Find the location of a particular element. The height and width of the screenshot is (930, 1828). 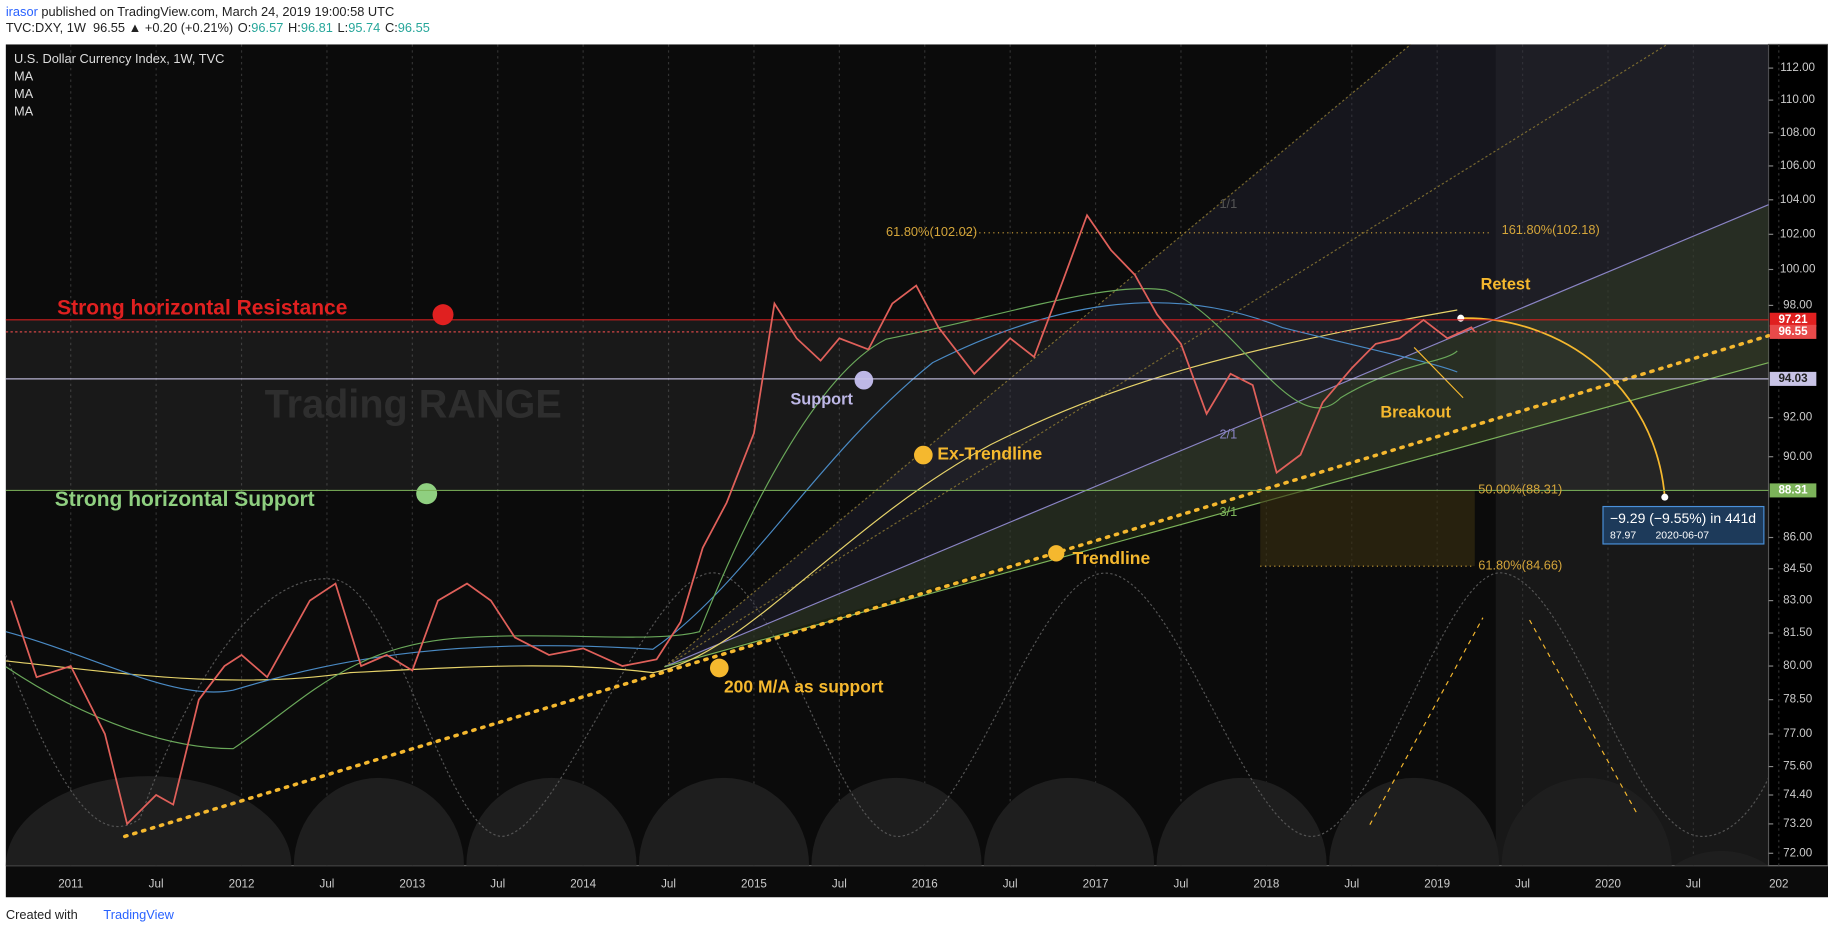

x-tick-label: 2016 is located at coordinates (925, 883).